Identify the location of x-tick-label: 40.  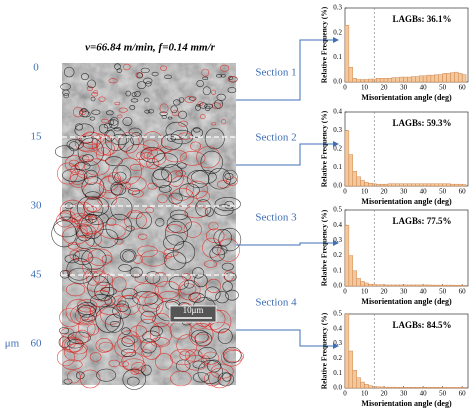
(424, 394).